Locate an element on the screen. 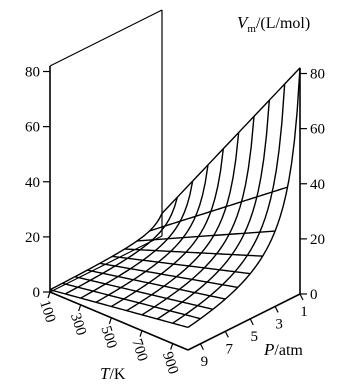 The height and width of the screenshot is (384, 339). T-axis-line is located at coordinates (119, 321).